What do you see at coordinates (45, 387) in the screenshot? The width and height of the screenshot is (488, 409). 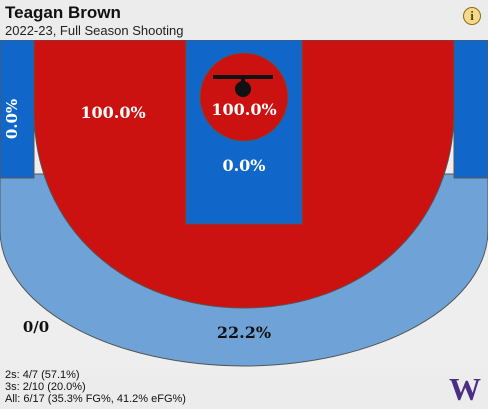 I see `summary-threes: 3s: 2/10 (20.0%)` at bounding box center [45, 387].